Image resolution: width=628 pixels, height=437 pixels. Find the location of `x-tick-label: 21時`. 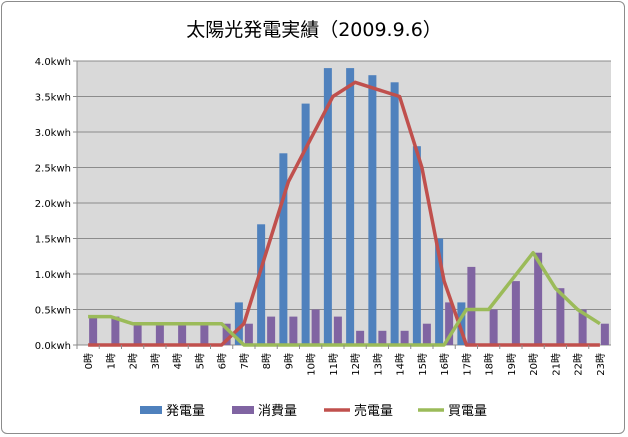

x-tick-label: 21時 is located at coordinates (556, 364).